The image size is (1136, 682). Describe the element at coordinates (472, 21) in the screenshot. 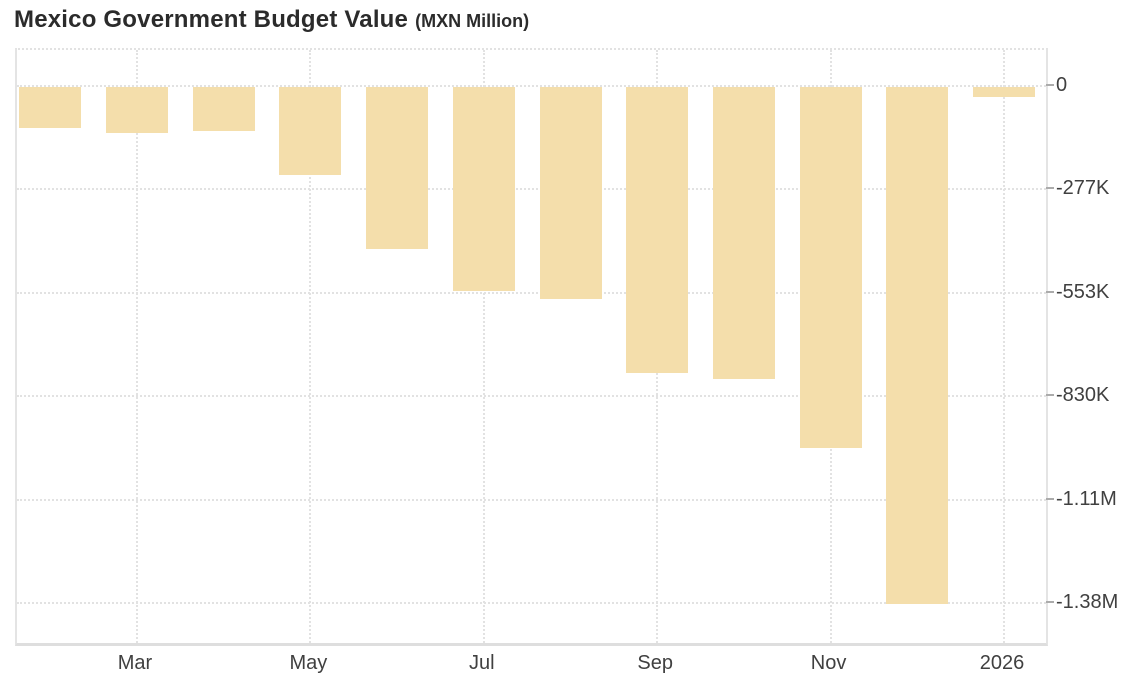

I see `chart-subtitle: (MXN Million)` at that location.